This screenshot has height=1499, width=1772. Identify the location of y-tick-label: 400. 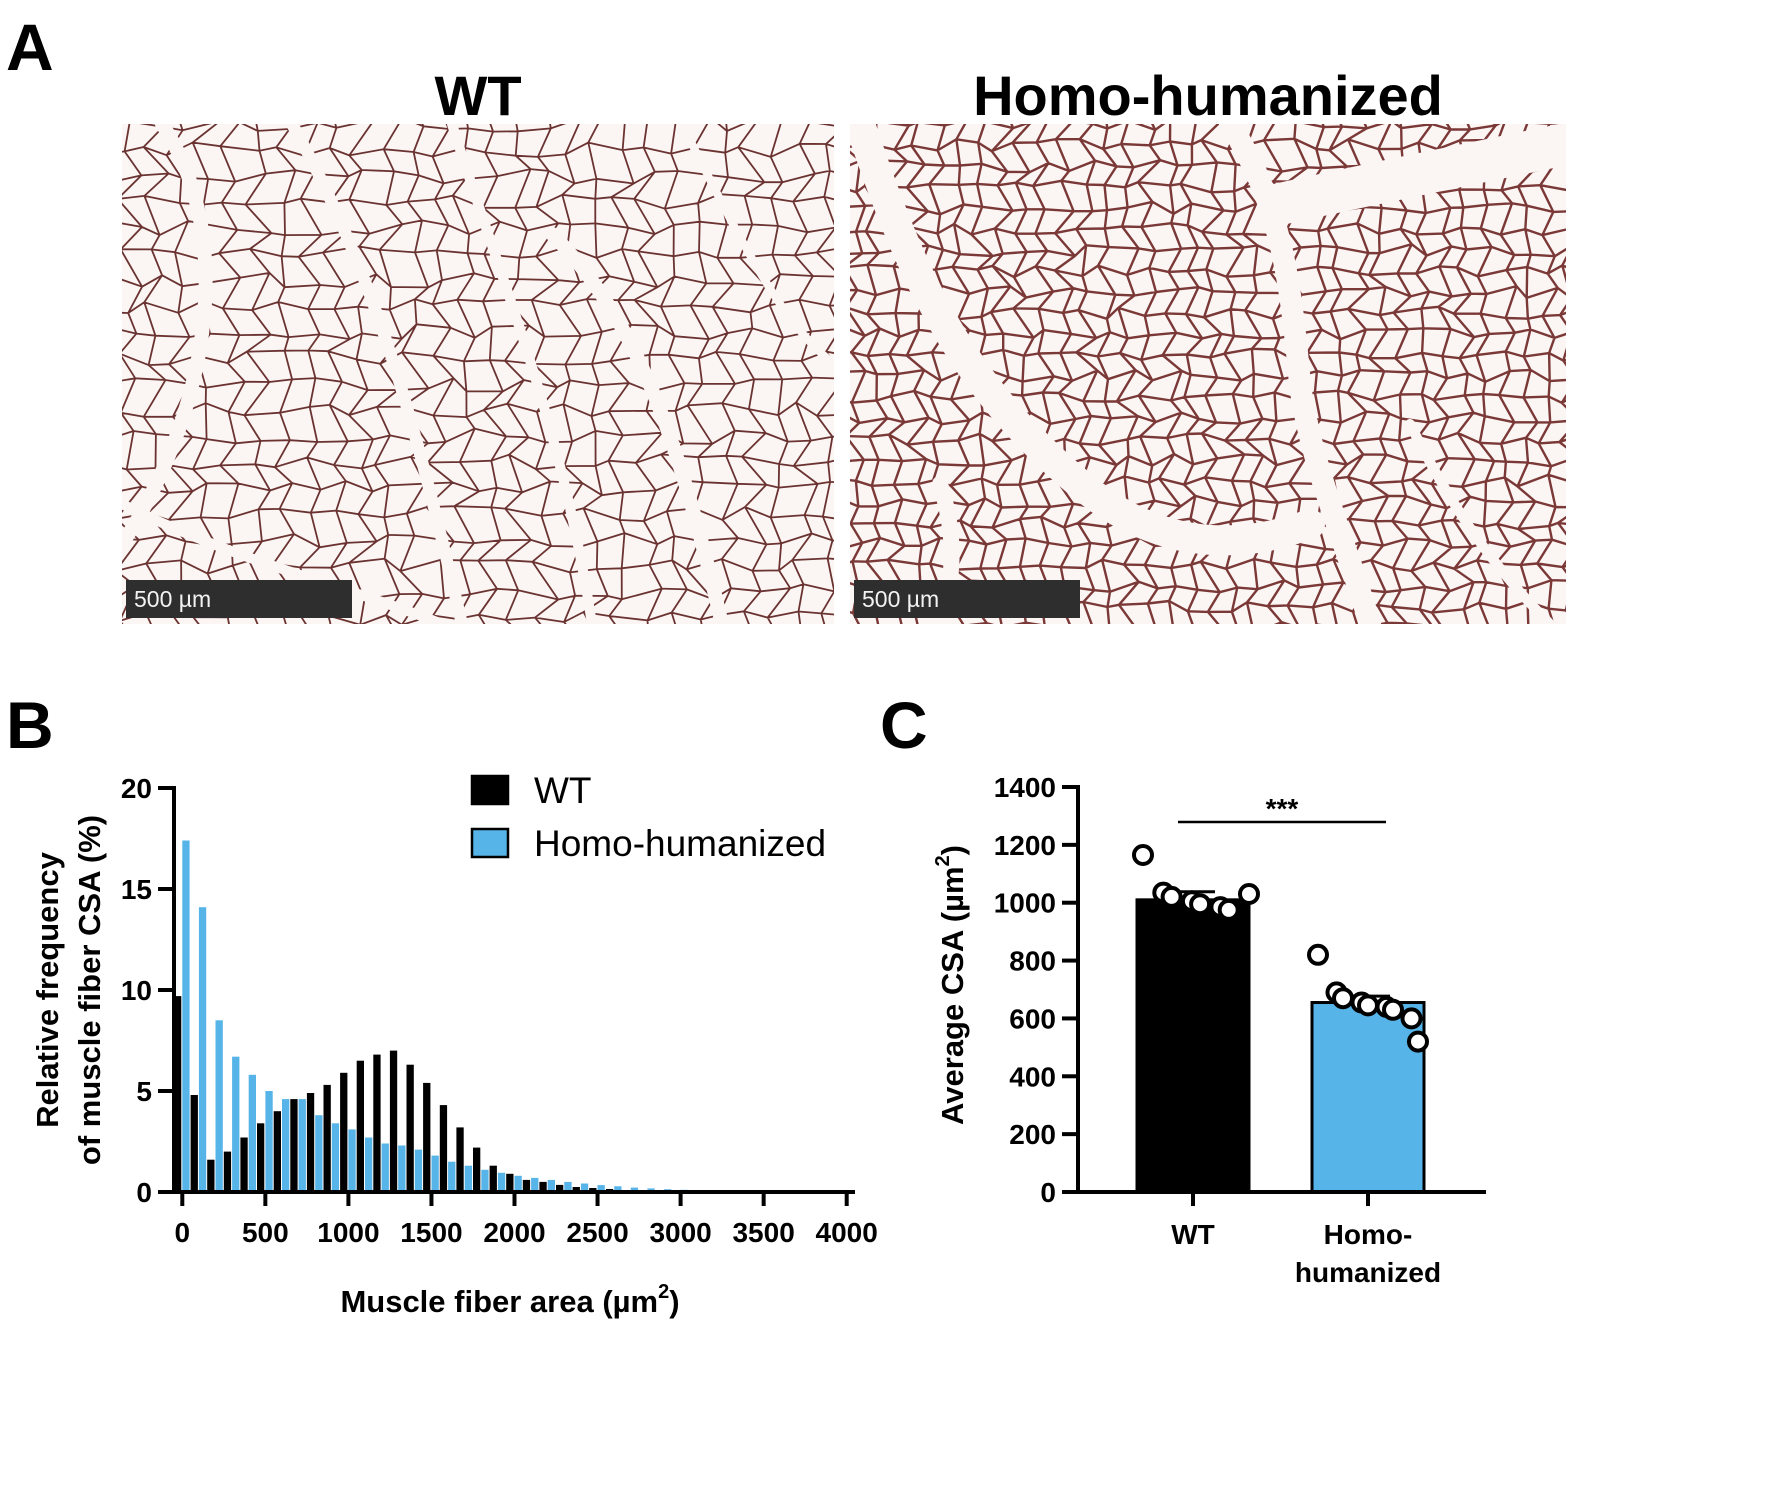
(1032, 1076).